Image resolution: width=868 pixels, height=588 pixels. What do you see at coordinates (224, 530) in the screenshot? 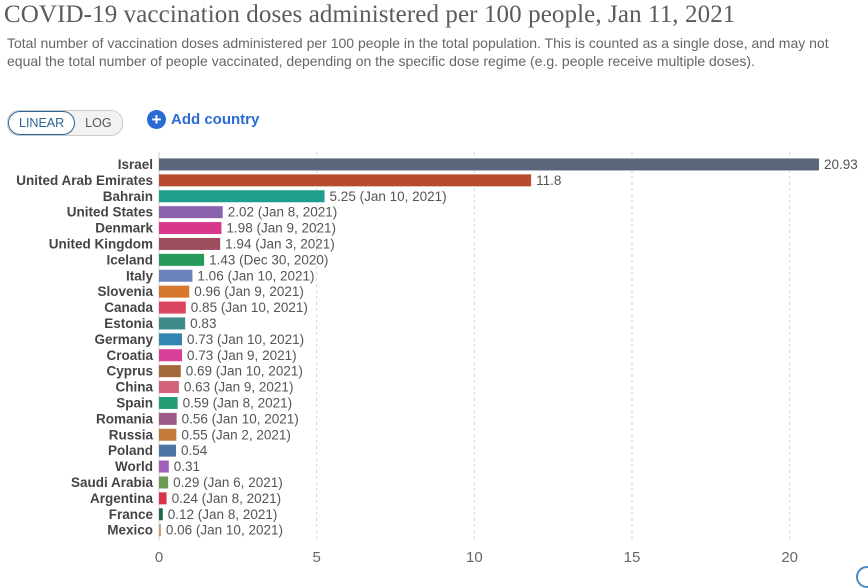
I see `value-label: 0.06 (Jan 10, 2021)` at bounding box center [224, 530].